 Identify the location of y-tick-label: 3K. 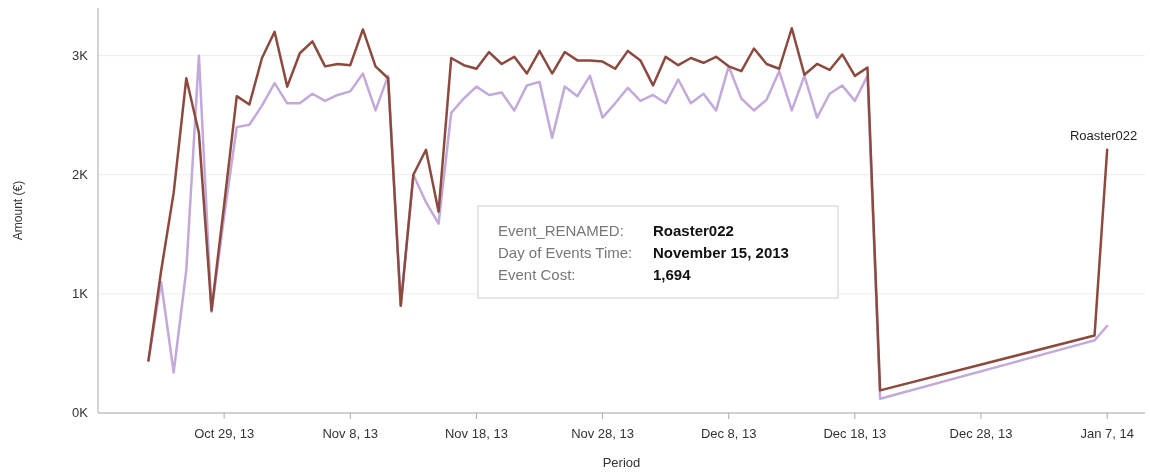
(80, 55).